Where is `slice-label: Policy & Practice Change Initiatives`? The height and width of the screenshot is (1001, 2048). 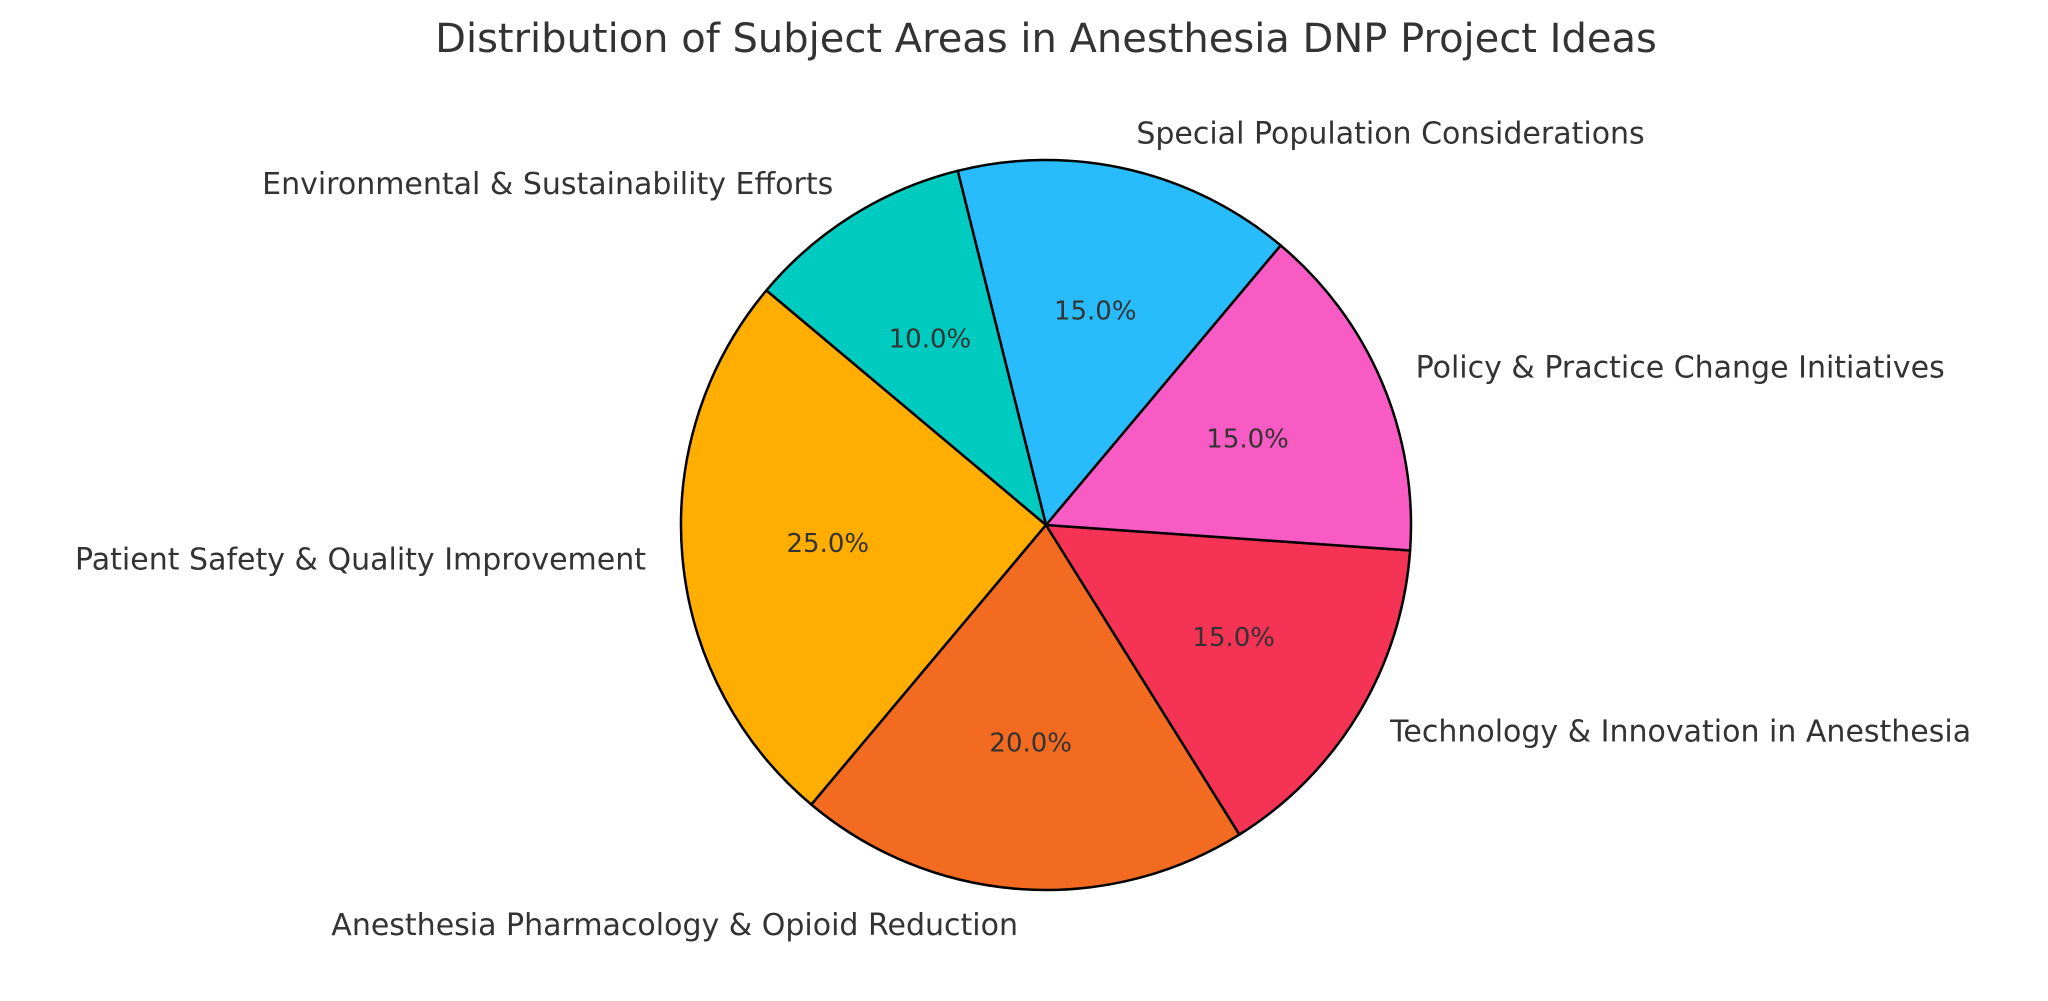
slice-label: Policy & Practice Change Initiatives is located at coordinates (1680, 368).